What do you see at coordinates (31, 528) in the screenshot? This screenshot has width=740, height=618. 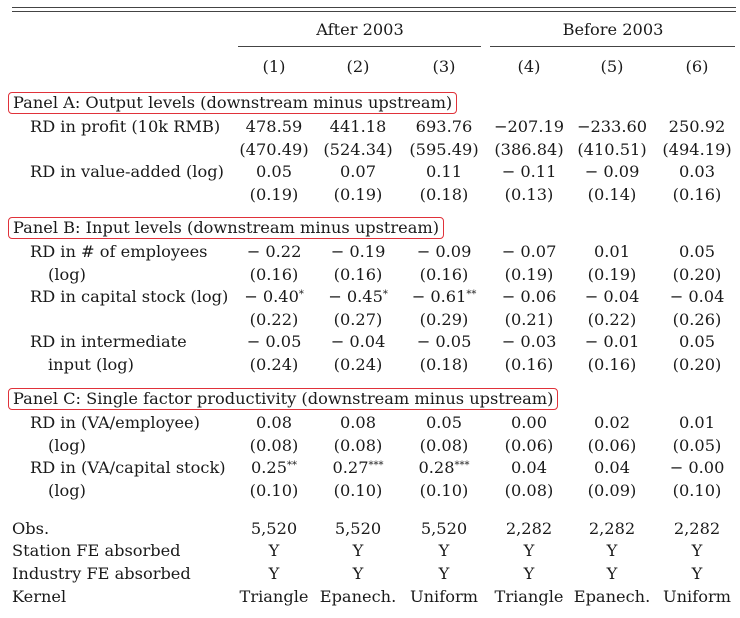 I see `footer-label: Obs.` at bounding box center [31, 528].